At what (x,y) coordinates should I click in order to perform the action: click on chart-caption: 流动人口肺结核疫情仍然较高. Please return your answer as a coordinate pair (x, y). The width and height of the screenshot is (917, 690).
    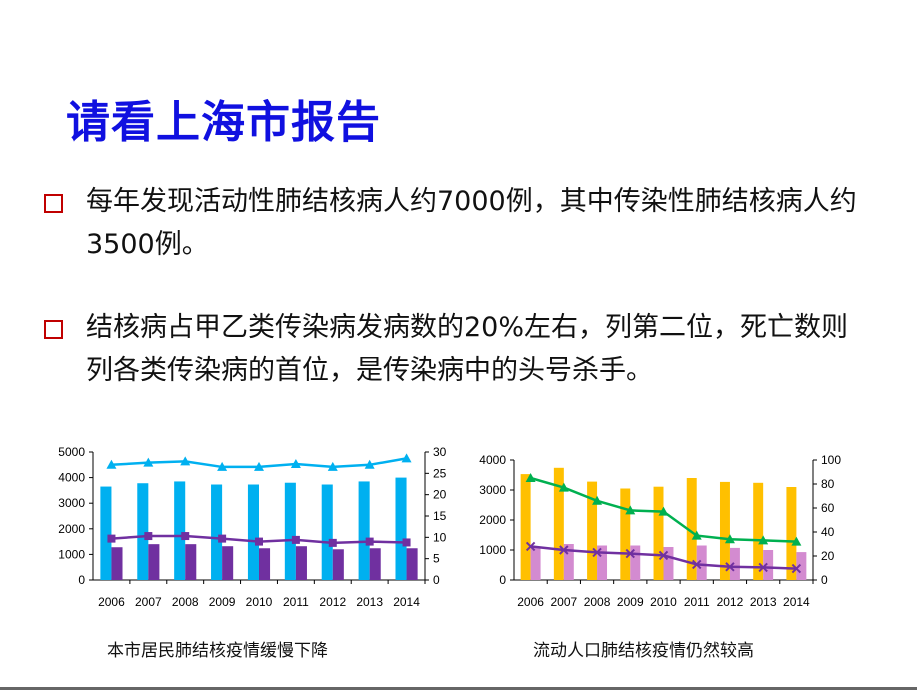
    Looking at the image, I should click on (643, 651).